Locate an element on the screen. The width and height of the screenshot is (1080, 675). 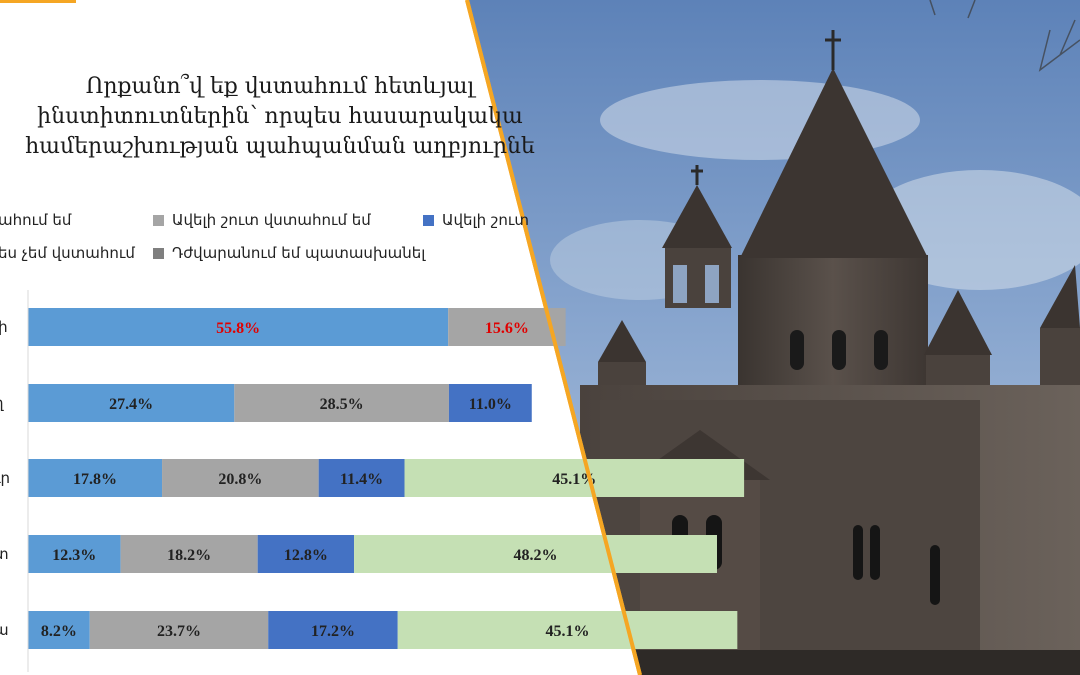
category-label-3: ւր is located at coordinates (5, 478).